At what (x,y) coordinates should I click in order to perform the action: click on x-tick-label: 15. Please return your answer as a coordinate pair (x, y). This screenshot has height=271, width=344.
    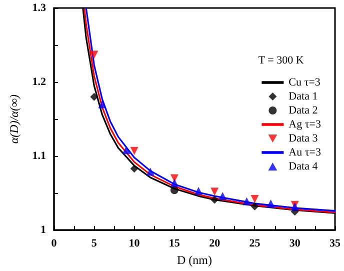
    Looking at the image, I should click on (174, 244).